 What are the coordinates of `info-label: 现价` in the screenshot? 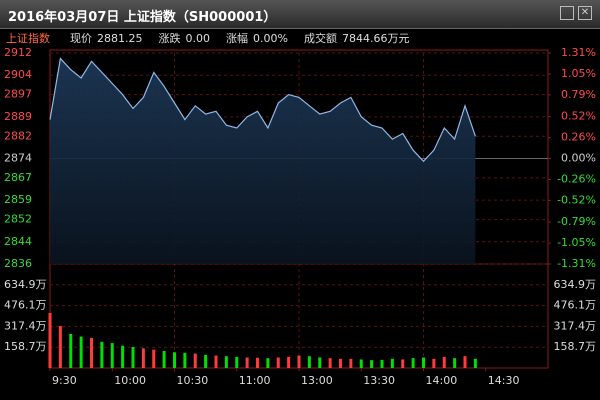 It's located at (81, 38).